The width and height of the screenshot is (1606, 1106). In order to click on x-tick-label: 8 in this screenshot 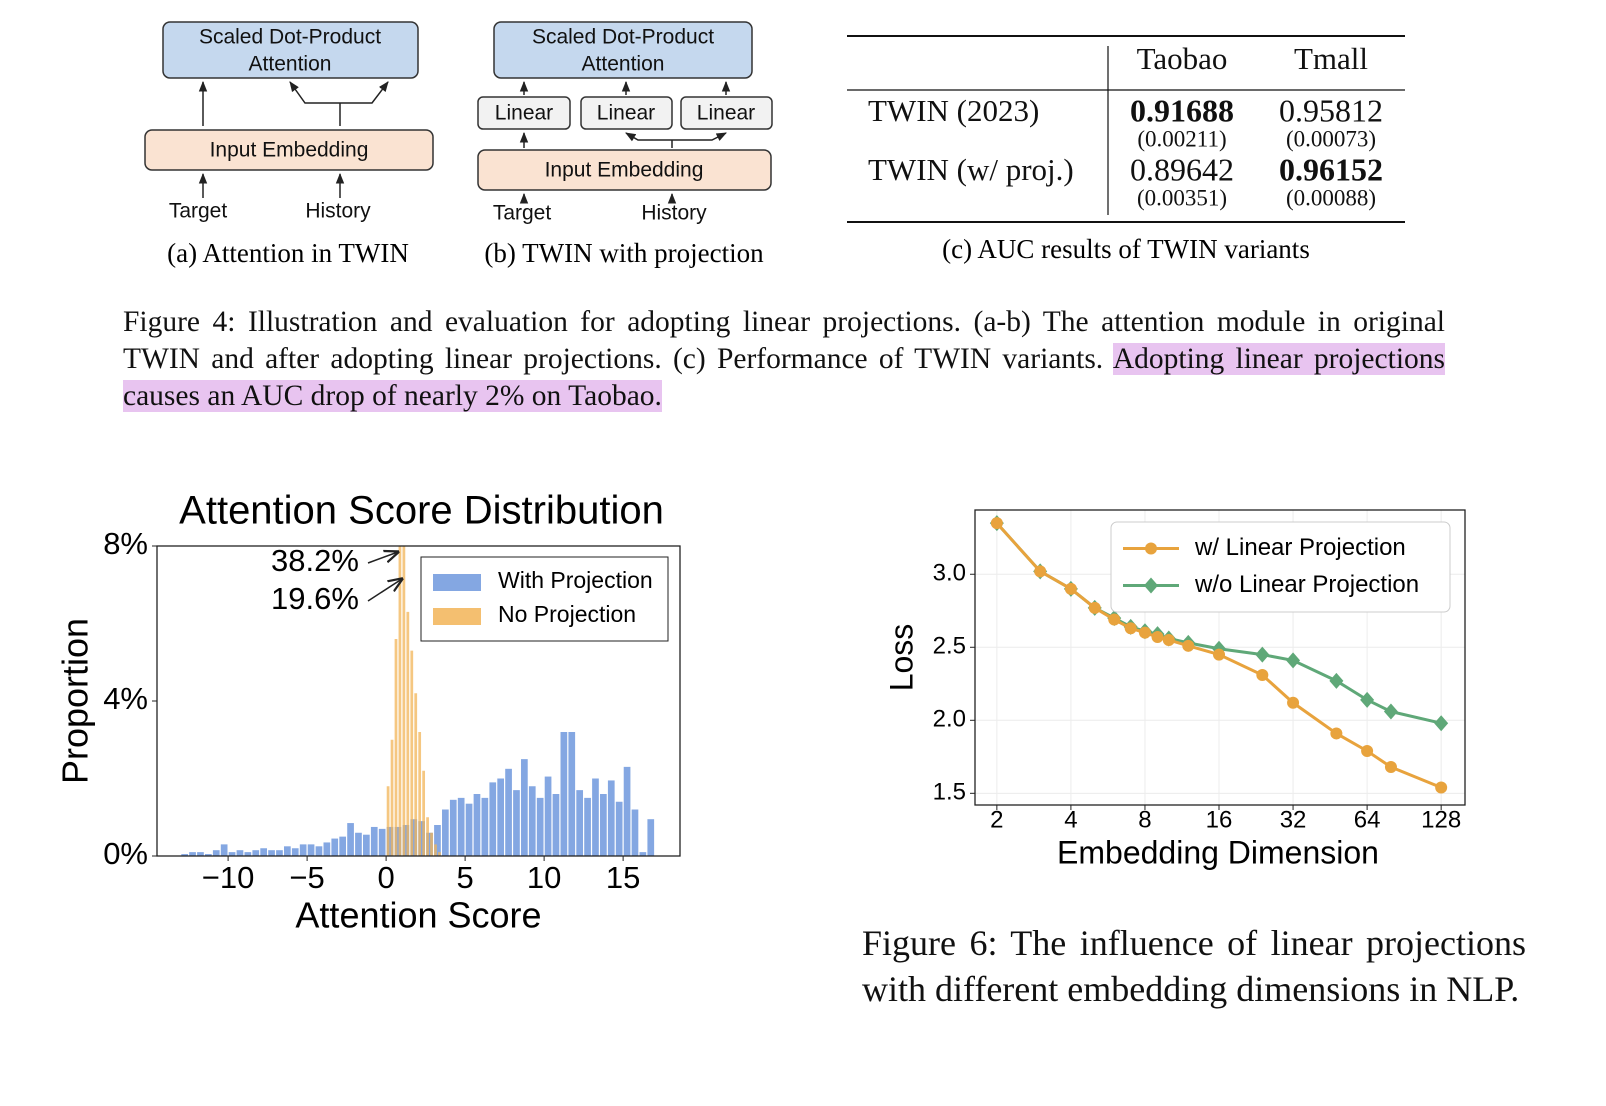, I will do `click(1144, 819)`.